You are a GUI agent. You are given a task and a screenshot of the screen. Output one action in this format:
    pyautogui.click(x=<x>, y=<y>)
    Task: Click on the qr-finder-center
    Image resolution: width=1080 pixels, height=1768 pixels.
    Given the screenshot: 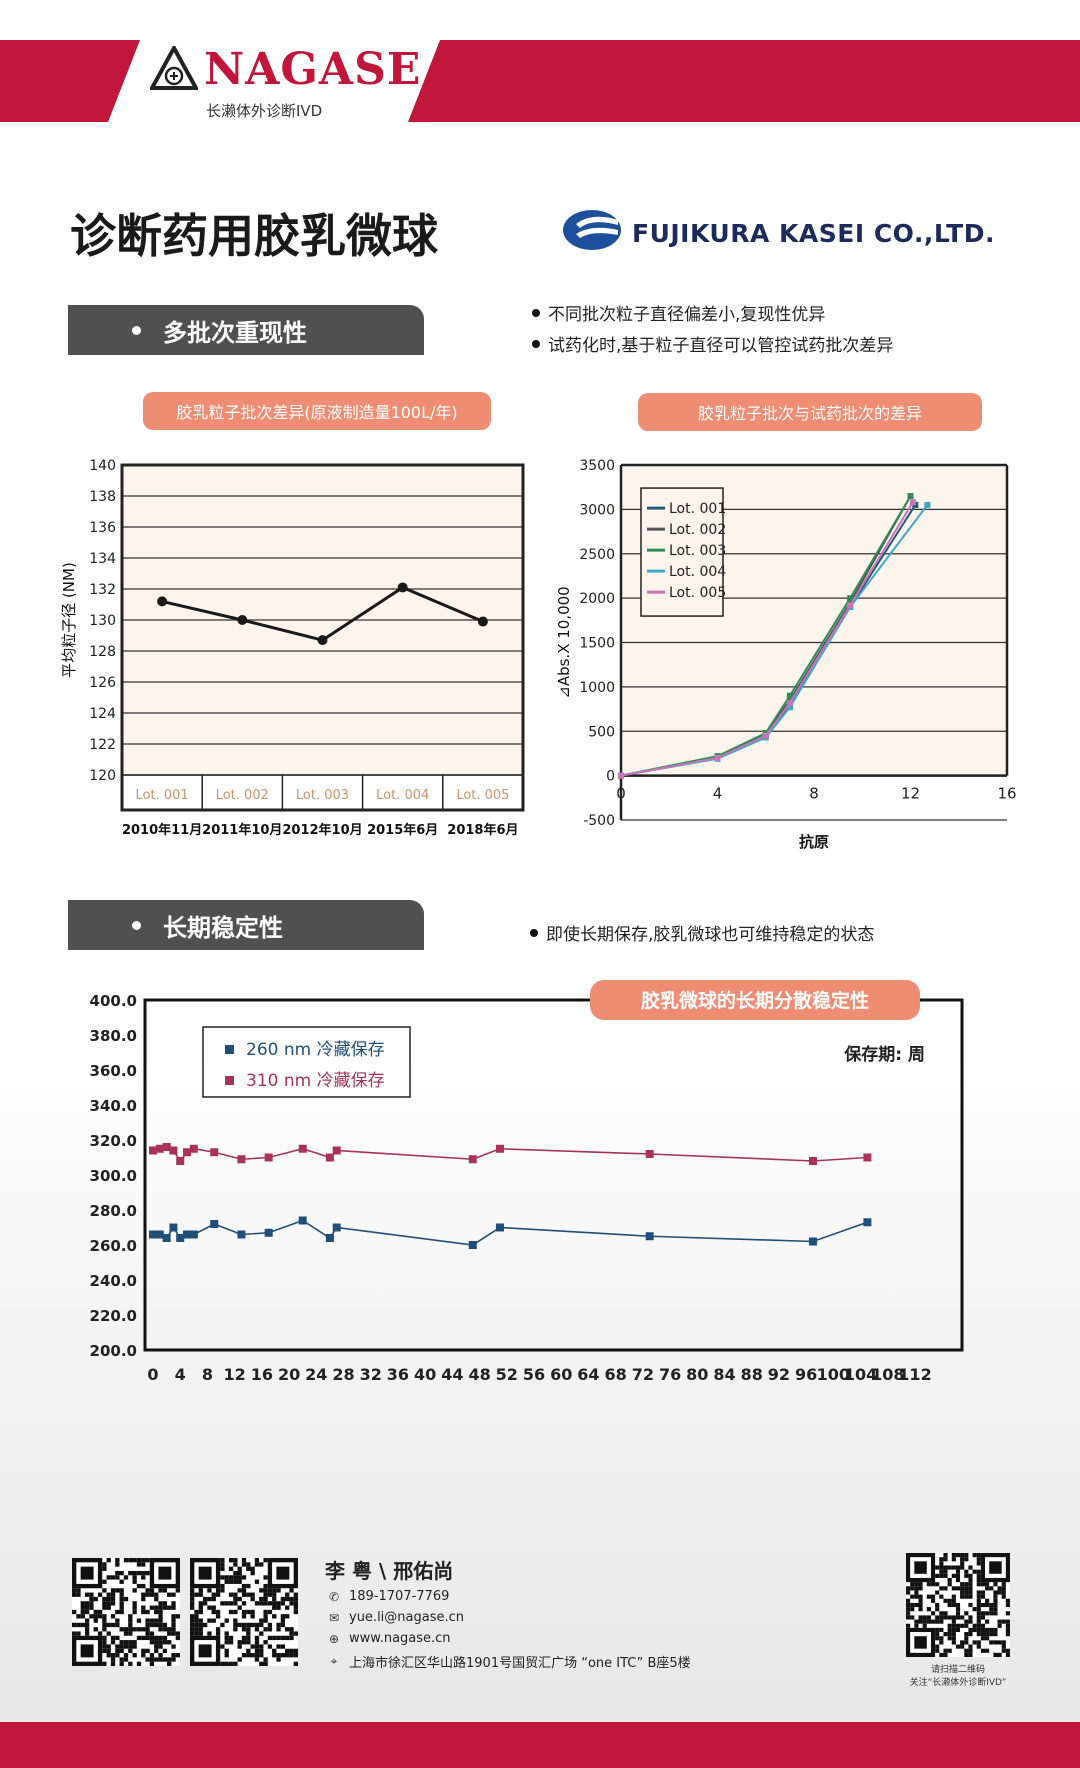 What is the action you would take?
    pyautogui.click(x=87, y=1651)
    